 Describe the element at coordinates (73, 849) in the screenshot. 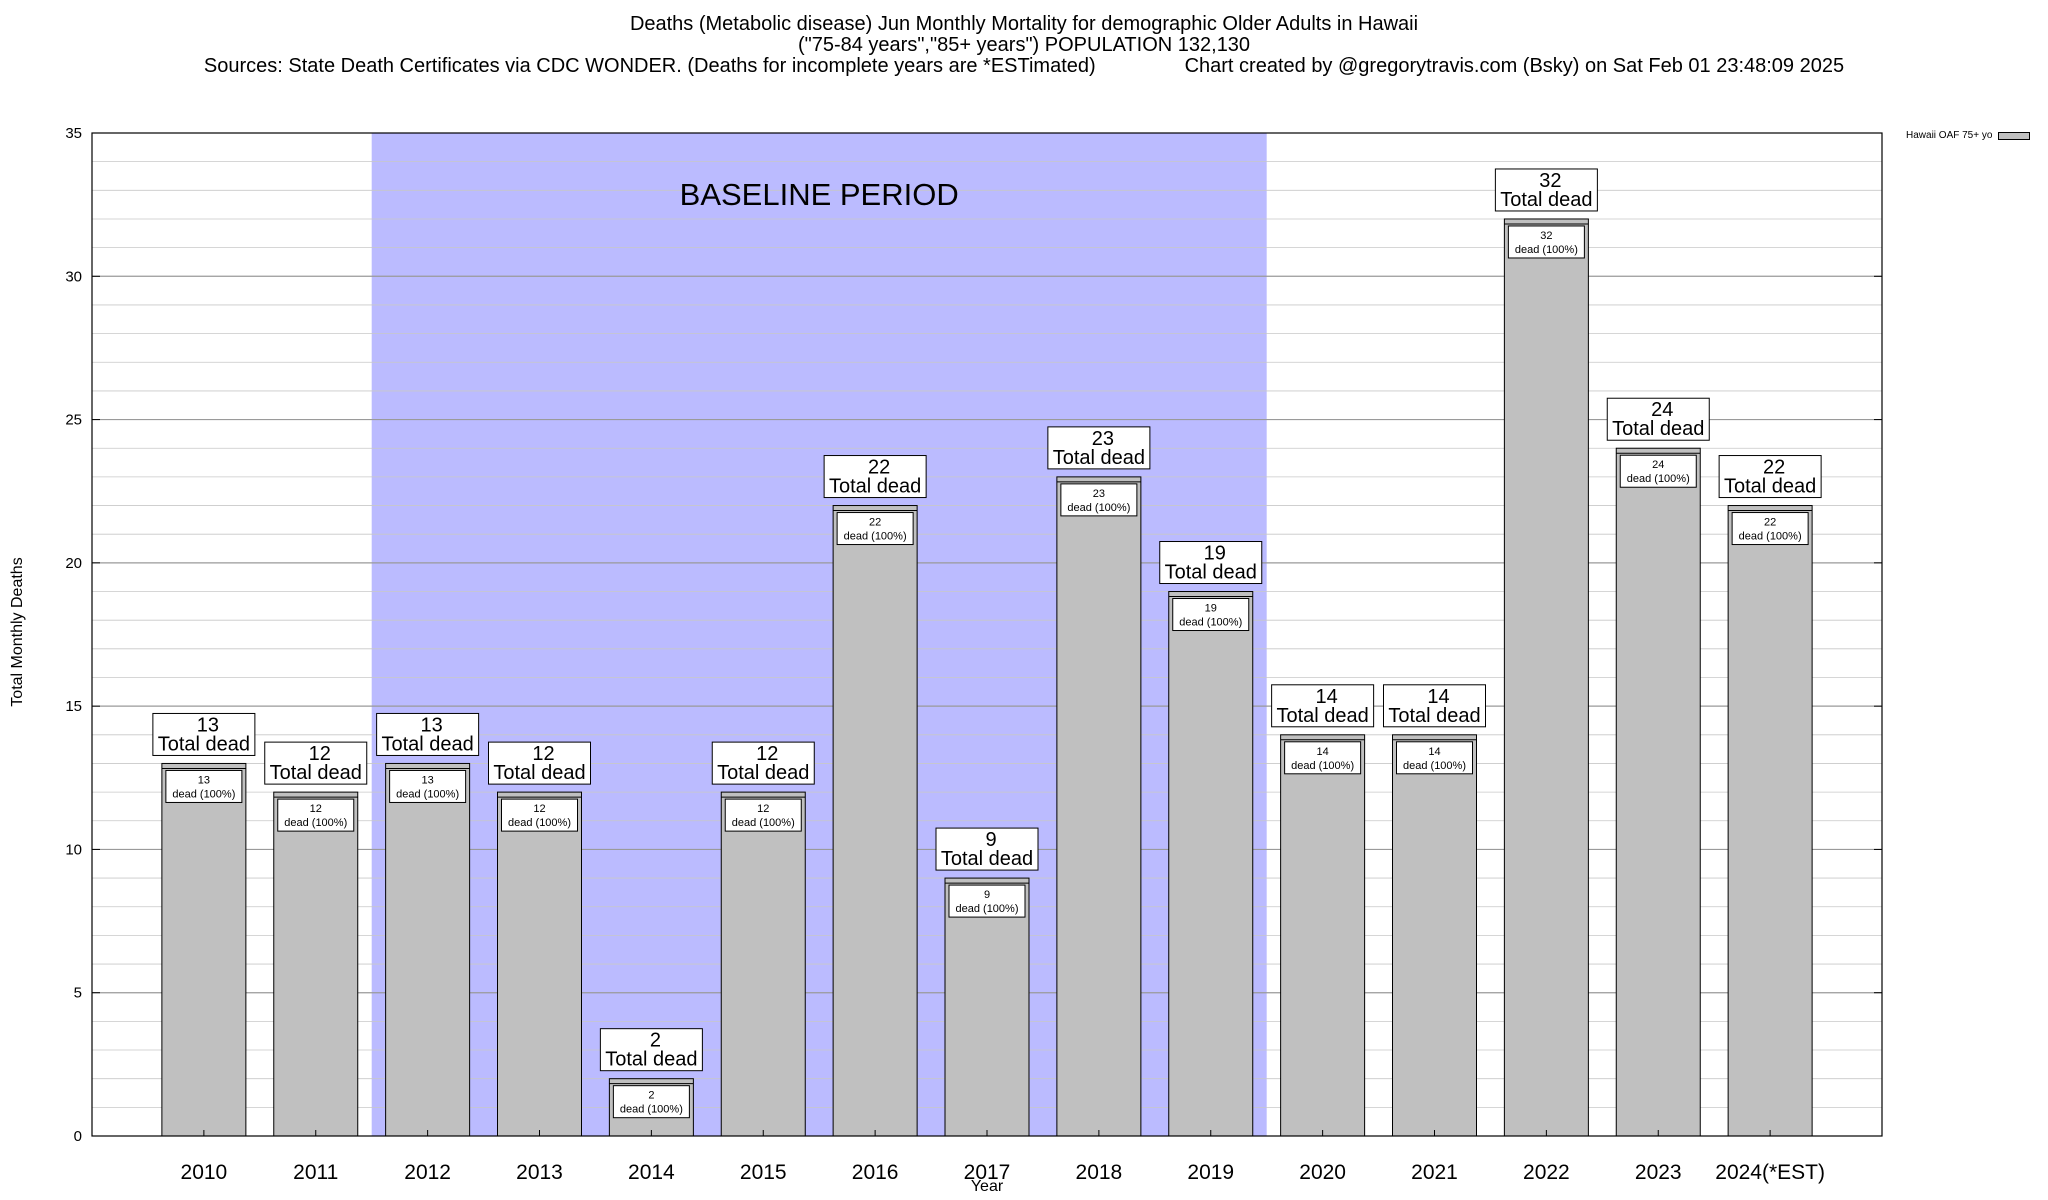

I see `y-tick-label: 10` at that location.